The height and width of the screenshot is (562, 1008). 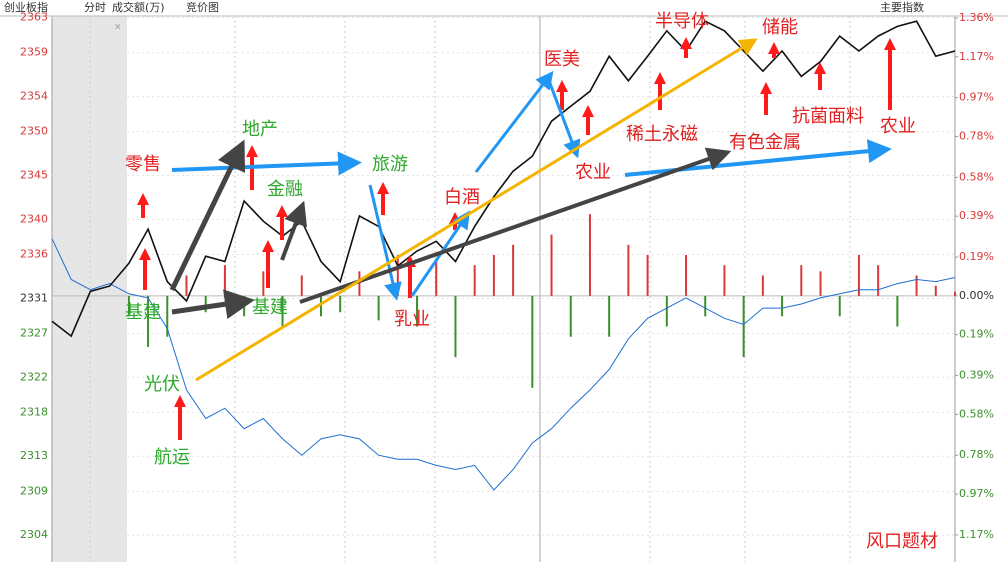 What do you see at coordinates (172, 457) in the screenshot?
I see `annotation: 航运` at bounding box center [172, 457].